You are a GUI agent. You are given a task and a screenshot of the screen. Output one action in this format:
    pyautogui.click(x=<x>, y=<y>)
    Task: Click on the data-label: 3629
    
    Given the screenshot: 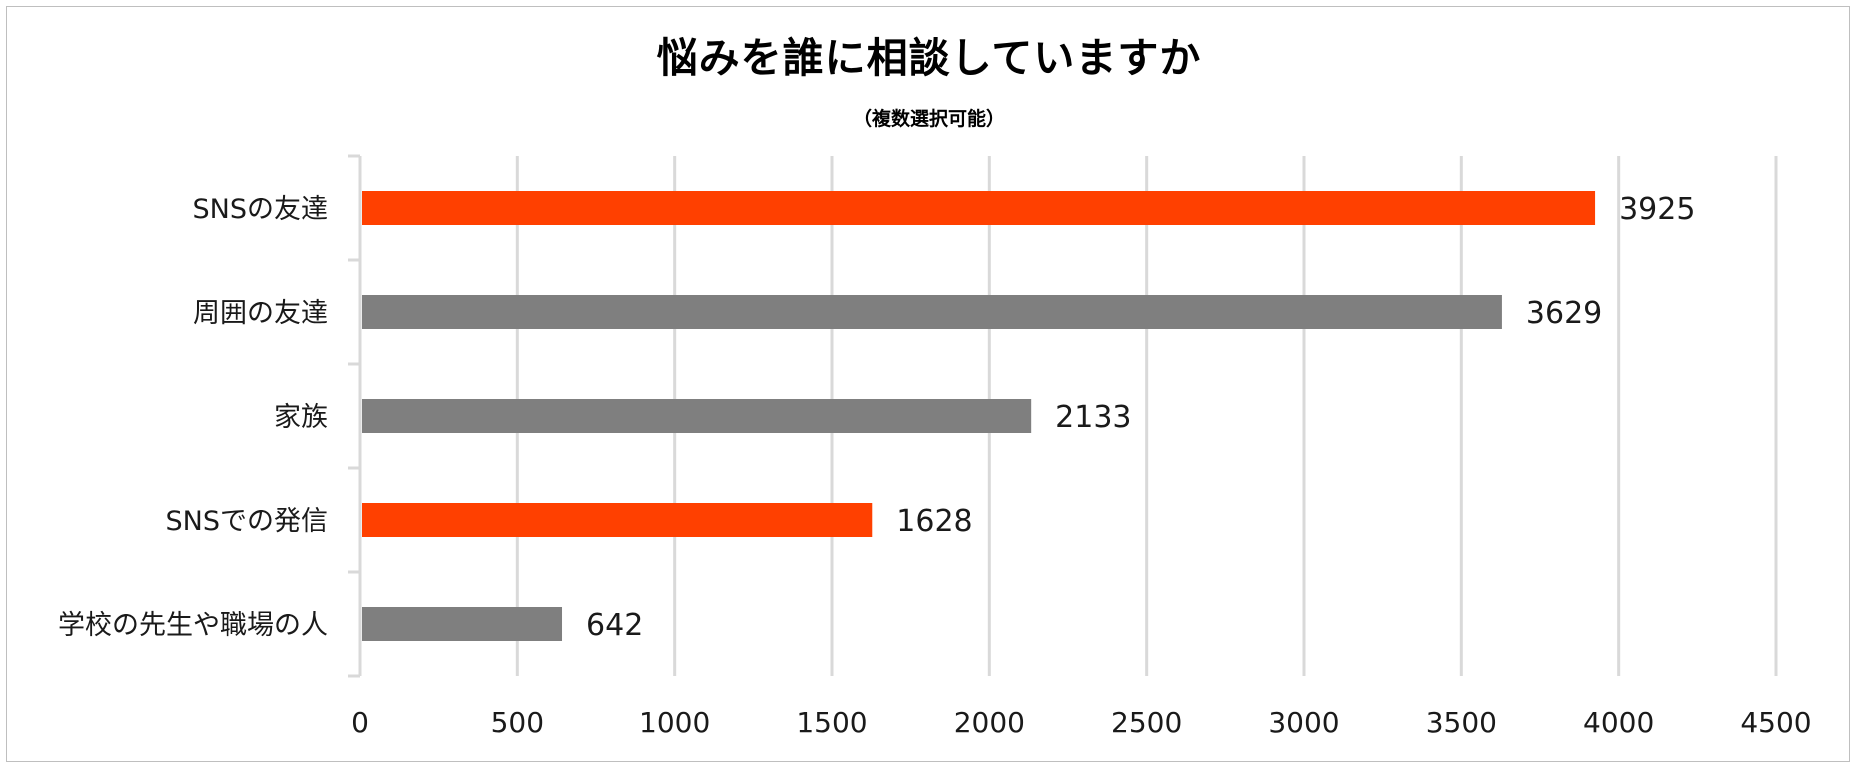 What is the action you would take?
    pyautogui.click(x=1564, y=313)
    